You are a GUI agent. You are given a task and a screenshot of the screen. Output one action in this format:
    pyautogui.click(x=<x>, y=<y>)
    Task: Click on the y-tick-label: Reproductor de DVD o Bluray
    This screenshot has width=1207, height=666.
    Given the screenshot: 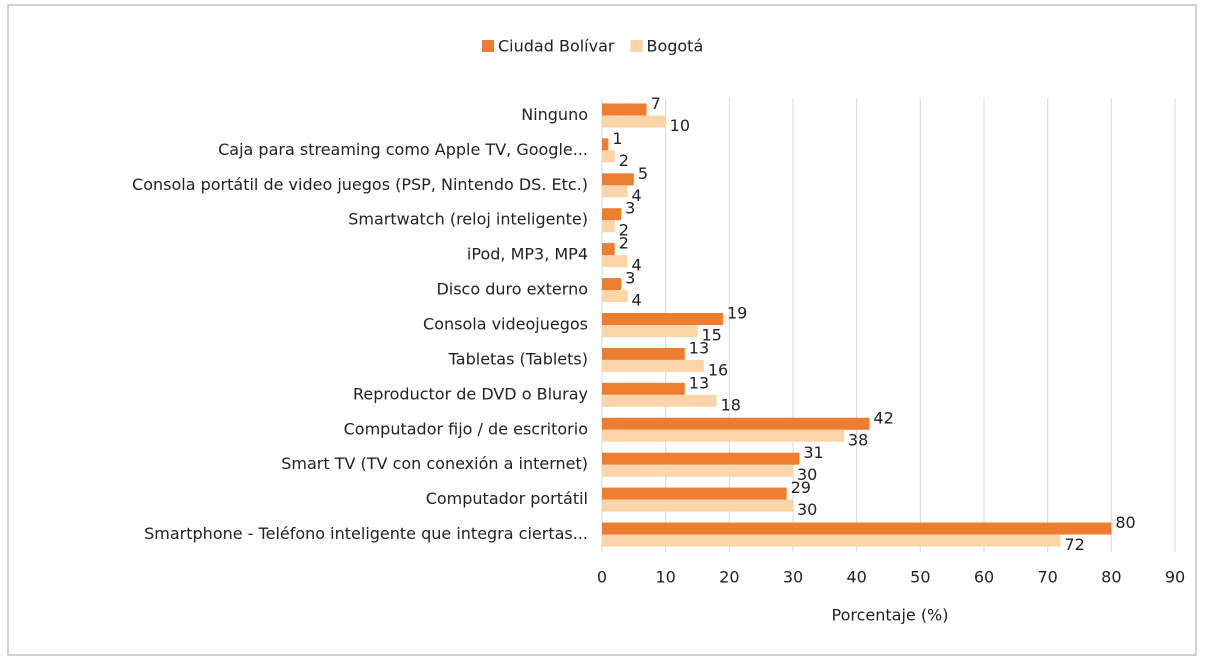 What is the action you would take?
    pyautogui.click(x=470, y=393)
    